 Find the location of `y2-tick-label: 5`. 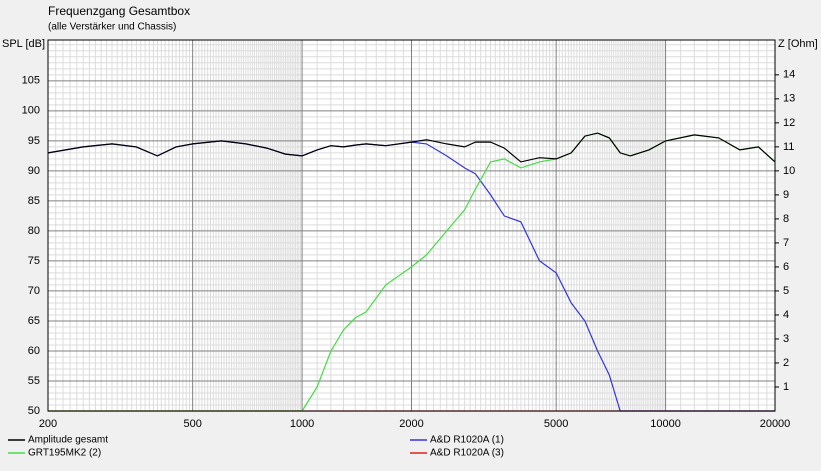

y2-tick-label: 5 is located at coordinates (786, 291).